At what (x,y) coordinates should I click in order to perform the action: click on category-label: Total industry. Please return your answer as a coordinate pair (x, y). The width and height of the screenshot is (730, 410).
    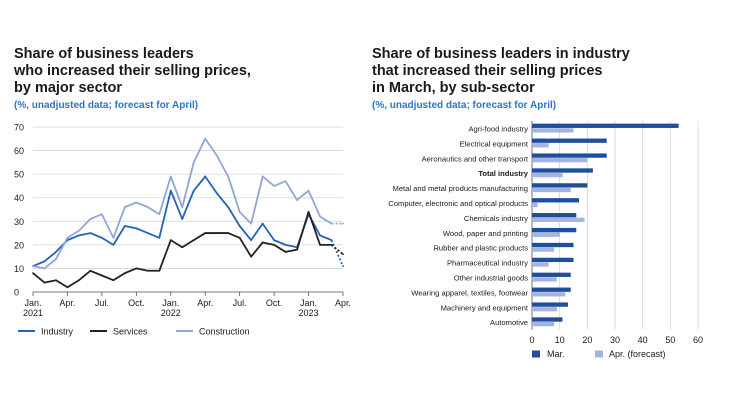
    Looking at the image, I should click on (503, 173).